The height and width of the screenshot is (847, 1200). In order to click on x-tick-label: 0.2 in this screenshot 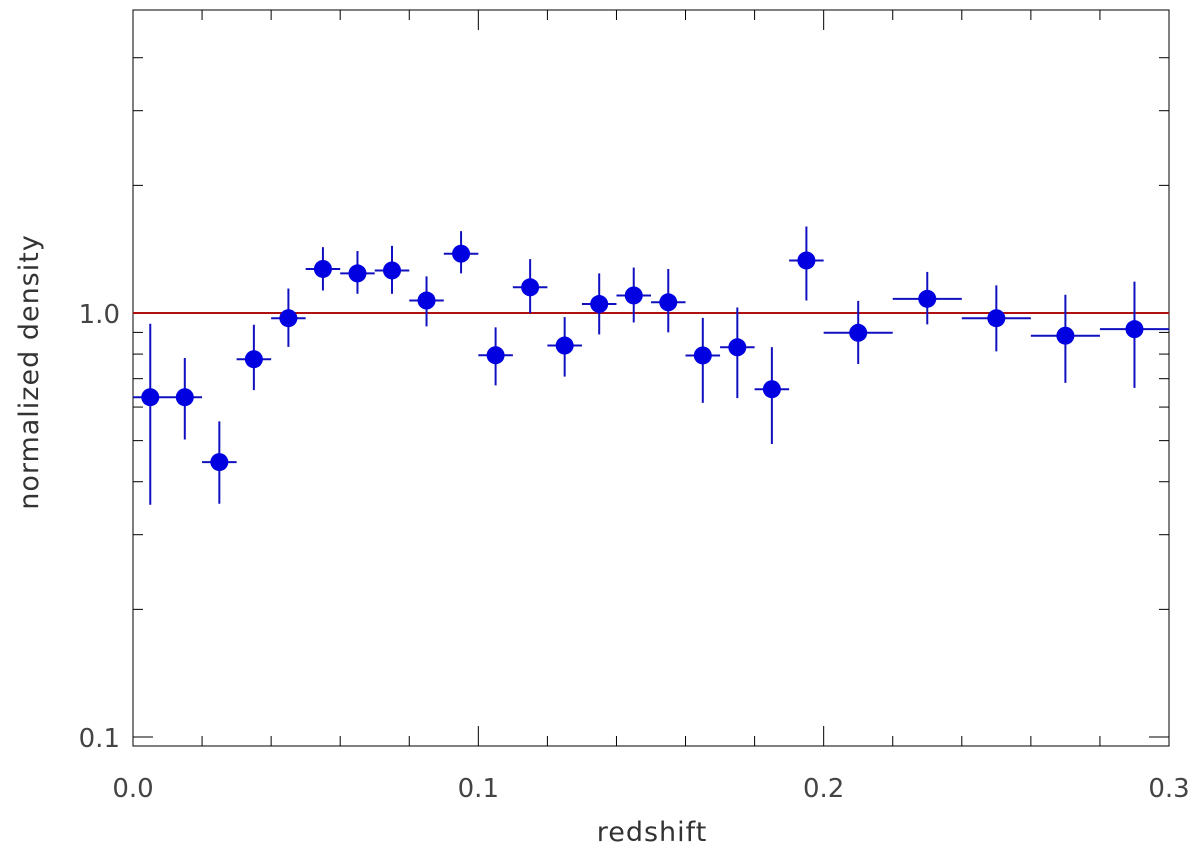, I will do `click(823, 789)`.